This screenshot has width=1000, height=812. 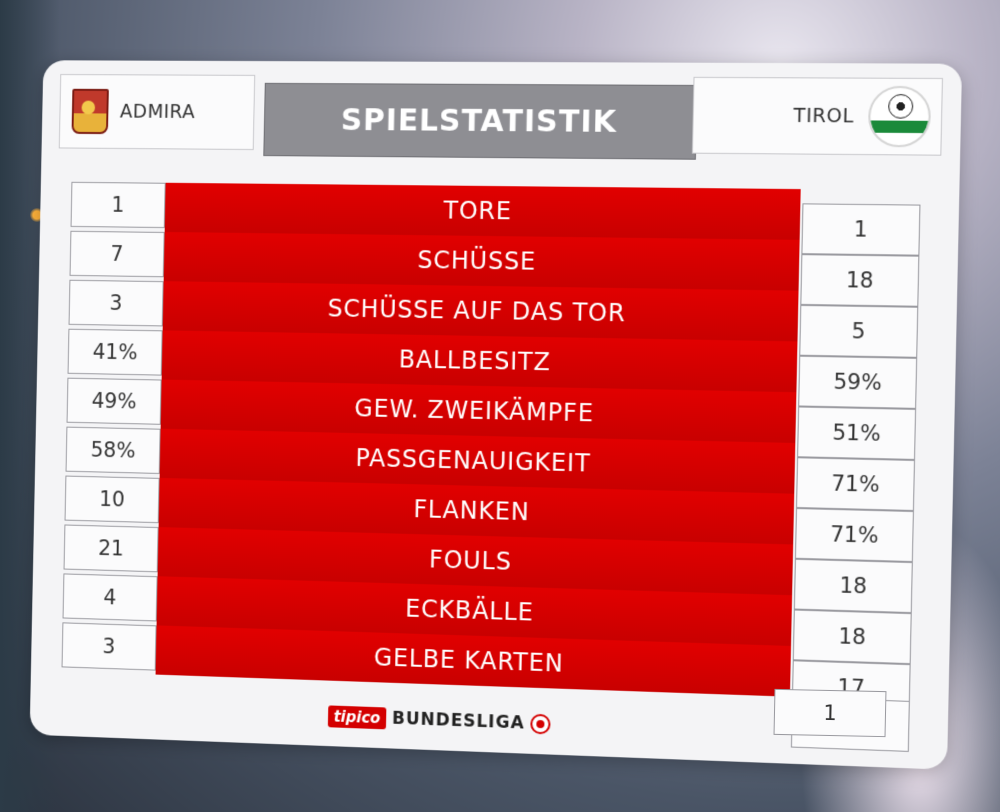 I want to click on home-value: 41%, so click(x=115, y=352).